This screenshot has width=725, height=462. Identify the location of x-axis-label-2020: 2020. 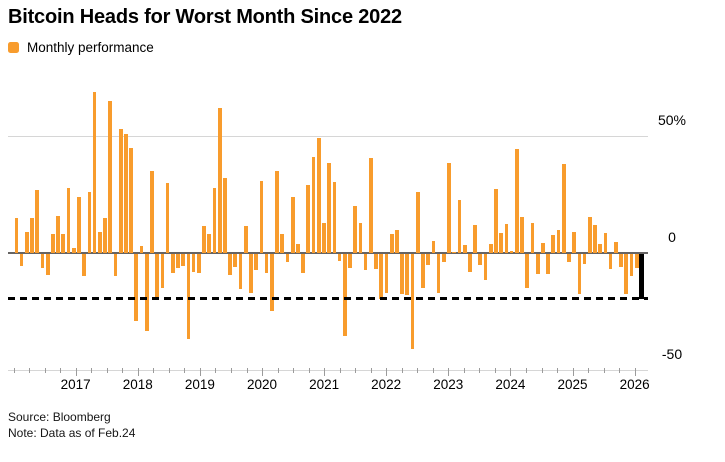
(262, 384).